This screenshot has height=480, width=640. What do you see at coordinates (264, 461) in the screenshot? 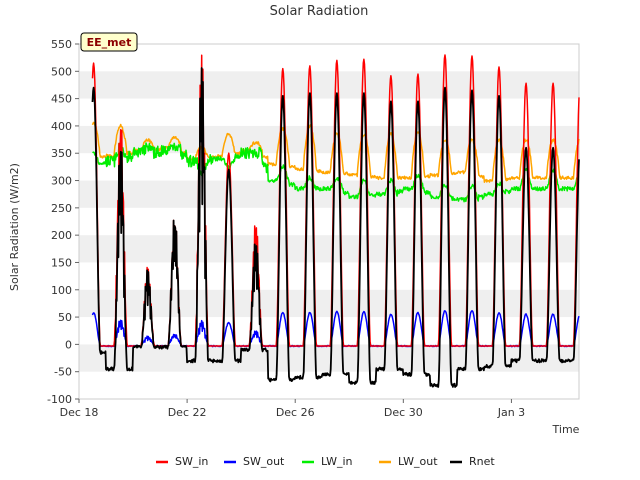
I see `legend-label: SW_out` at bounding box center [264, 461].